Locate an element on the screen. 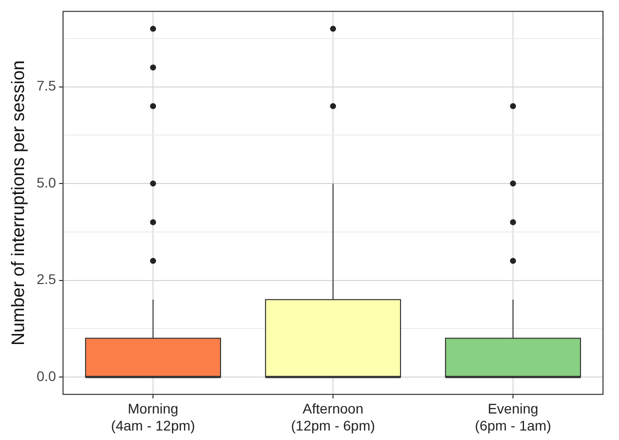  y-tick-label: 7.5 is located at coordinates (46, 86).